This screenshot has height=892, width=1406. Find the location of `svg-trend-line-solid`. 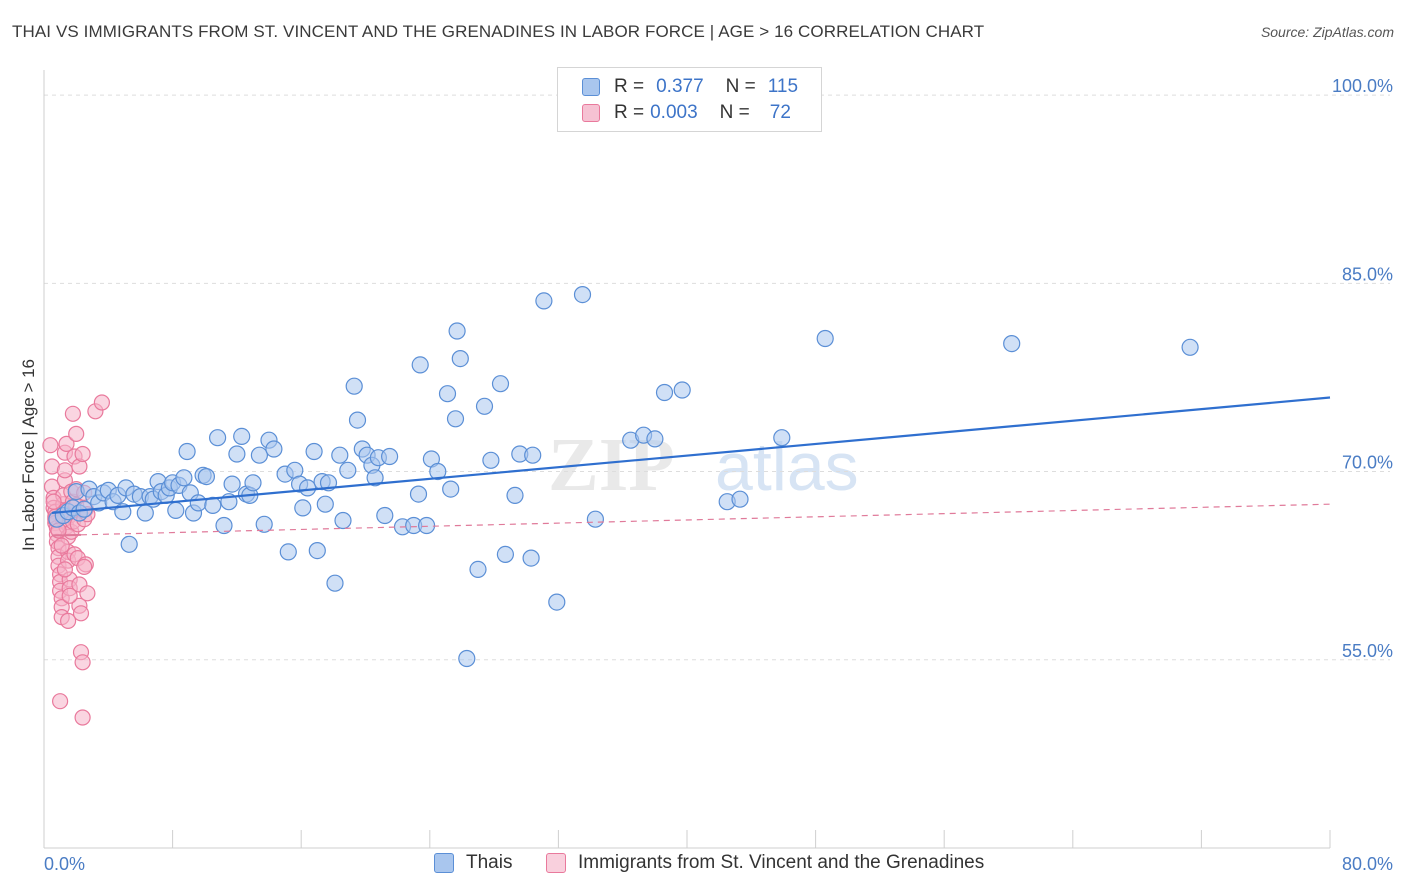

svg-trend-line-solid is located at coordinates (66, 535).